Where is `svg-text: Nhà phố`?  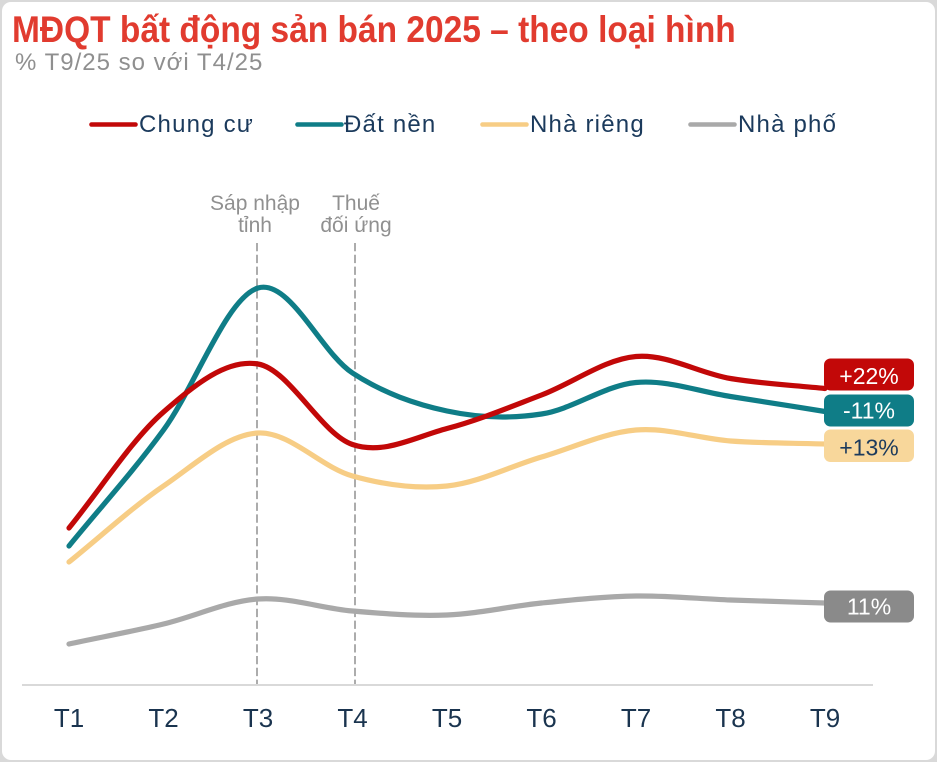 svg-text: Nhà phố is located at coordinates (787, 124).